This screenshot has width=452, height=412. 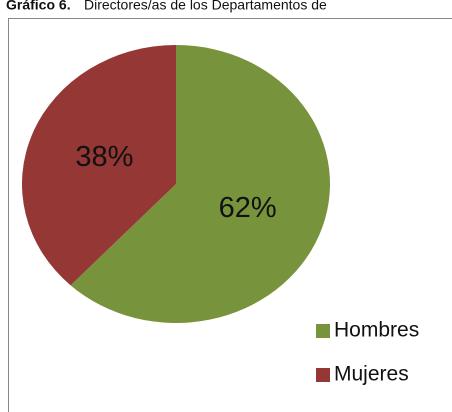 I want to click on legend-label: Mujeres, so click(x=371, y=374).